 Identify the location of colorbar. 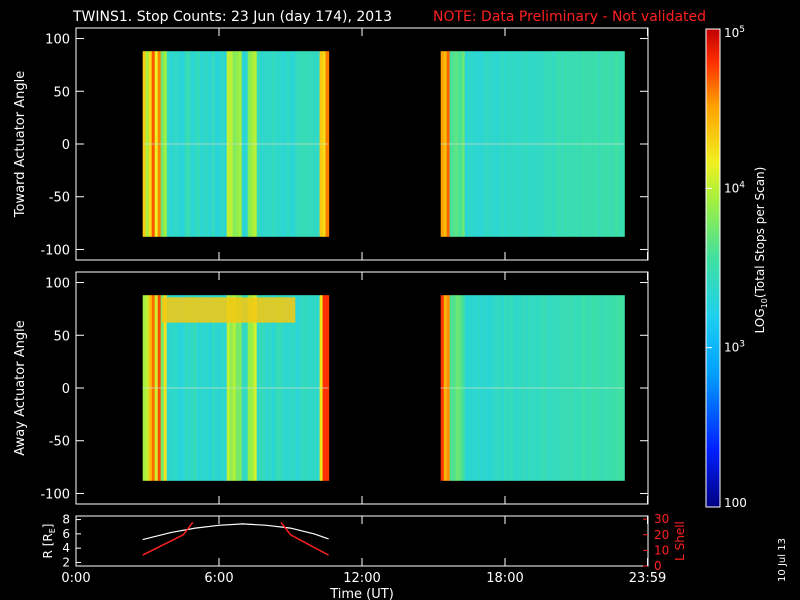
(713, 268).